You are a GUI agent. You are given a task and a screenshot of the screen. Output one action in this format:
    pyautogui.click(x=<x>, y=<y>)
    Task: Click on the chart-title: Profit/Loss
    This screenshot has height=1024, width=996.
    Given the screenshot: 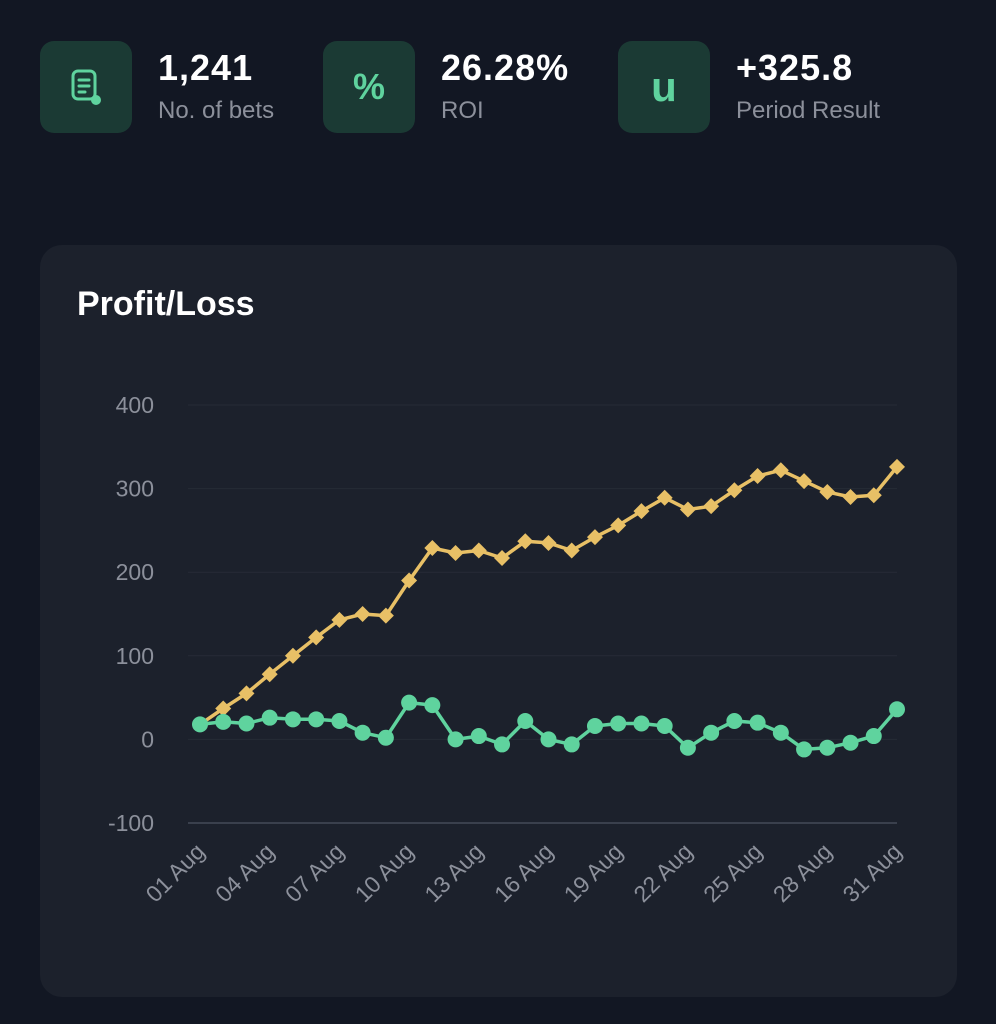 What is the action you would take?
    pyautogui.click(x=166, y=304)
    